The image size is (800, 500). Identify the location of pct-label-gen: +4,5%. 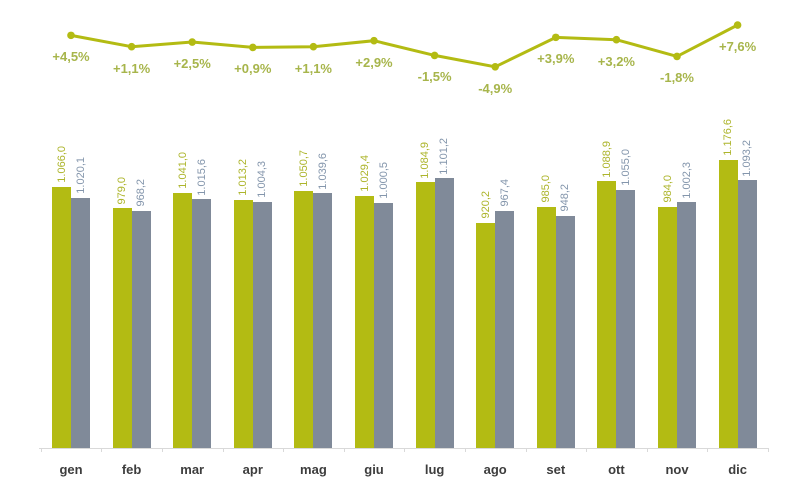
(71, 57).